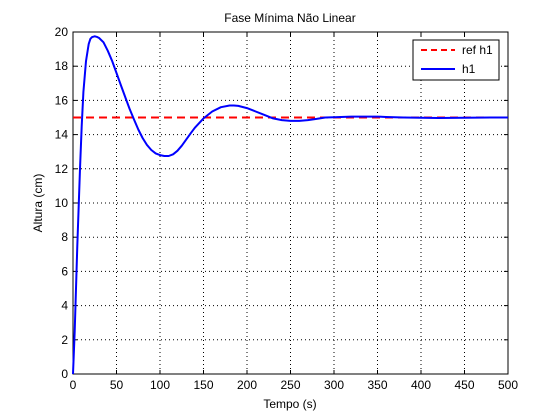 The height and width of the screenshot is (420, 560). What do you see at coordinates (289, 18) in the screenshot?
I see `chart-title: Fase Mínima Não Linear` at bounding box center [289, 18].